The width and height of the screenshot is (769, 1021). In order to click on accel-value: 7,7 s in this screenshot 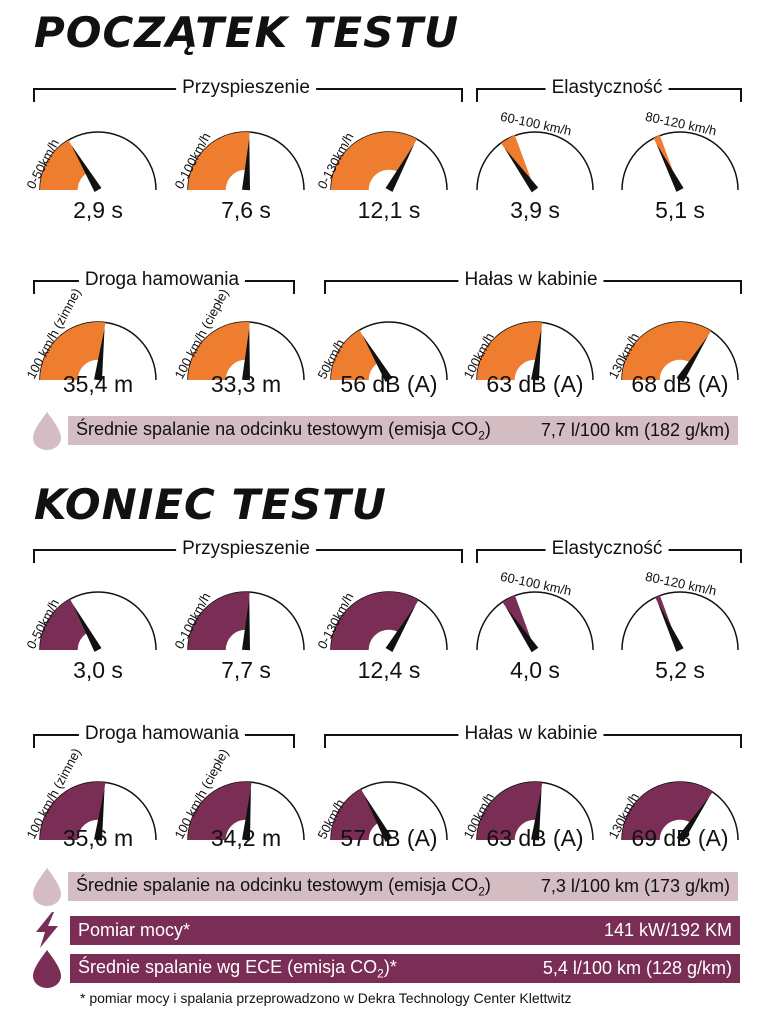, I will do `click(246, 670)`.